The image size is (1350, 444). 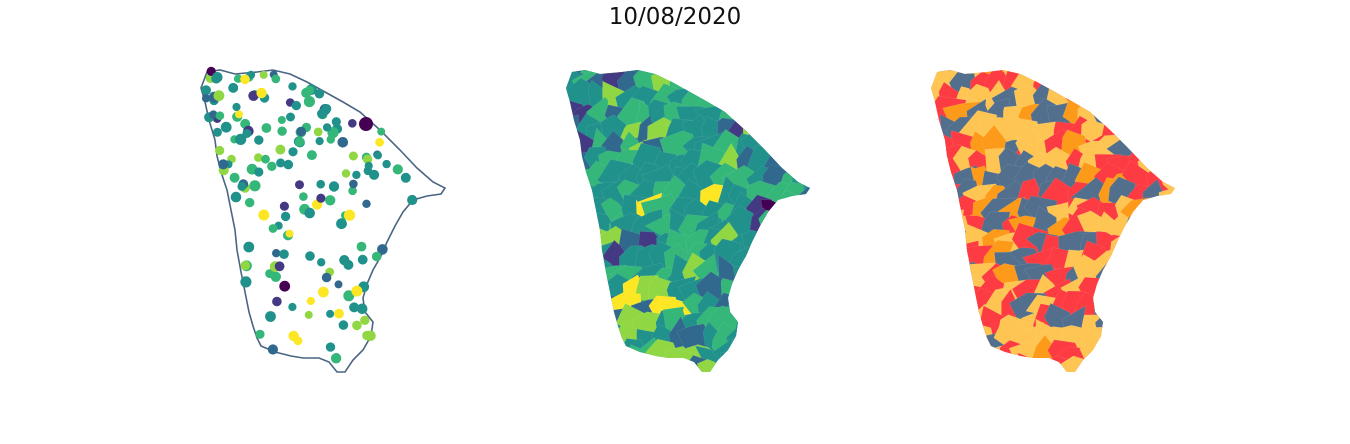 I want to click on capital-point, so click(x=366, y=124).